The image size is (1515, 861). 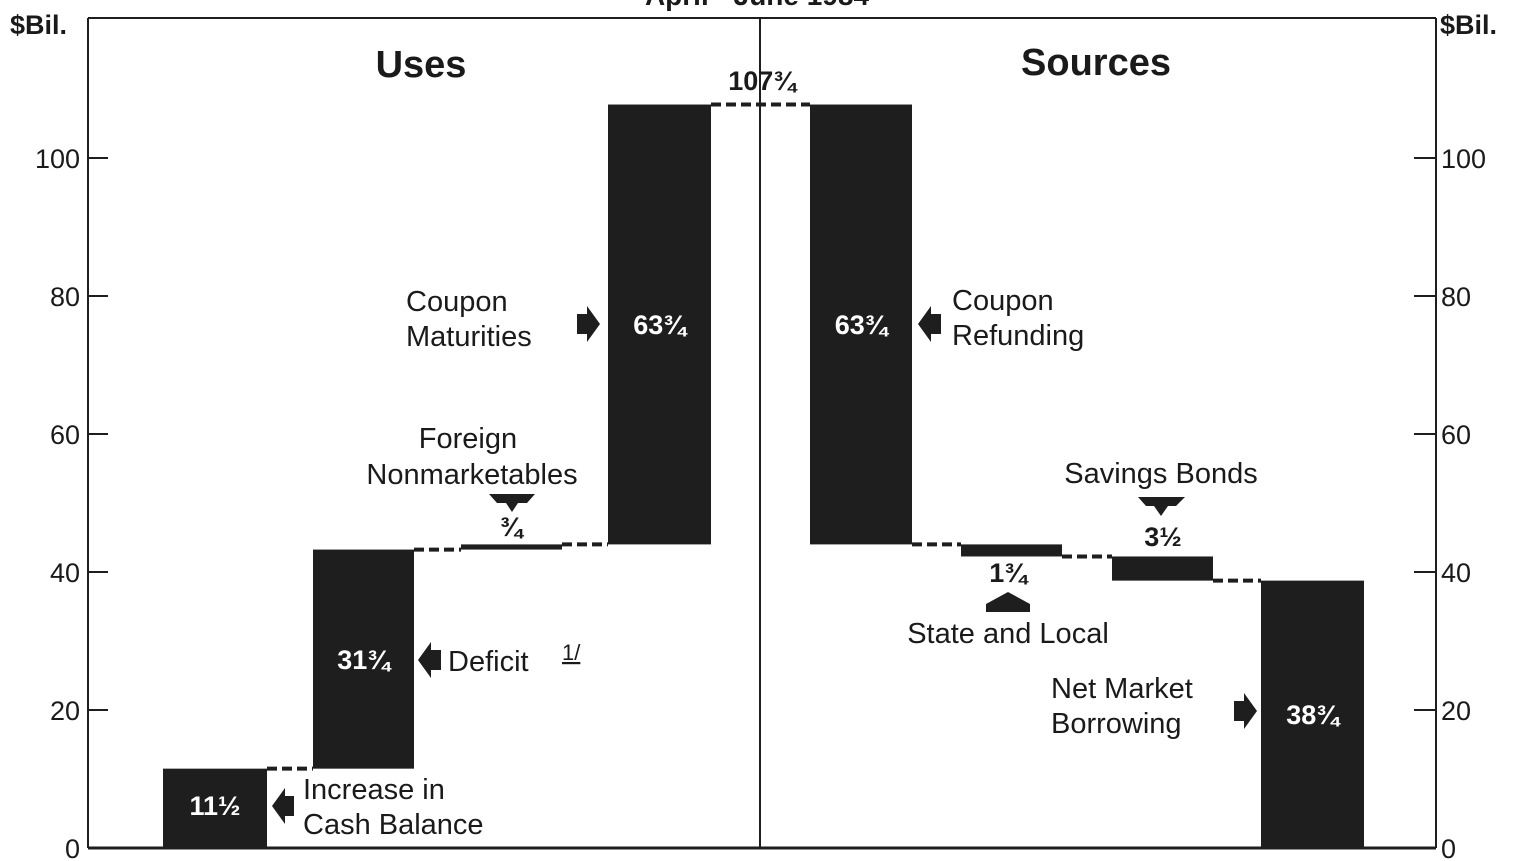 What do you see at coordinates (1018, 318) in the screenshot?
I see `label-coupon-refunding: Coupon Refunding` at bounding box center [1018, 318].